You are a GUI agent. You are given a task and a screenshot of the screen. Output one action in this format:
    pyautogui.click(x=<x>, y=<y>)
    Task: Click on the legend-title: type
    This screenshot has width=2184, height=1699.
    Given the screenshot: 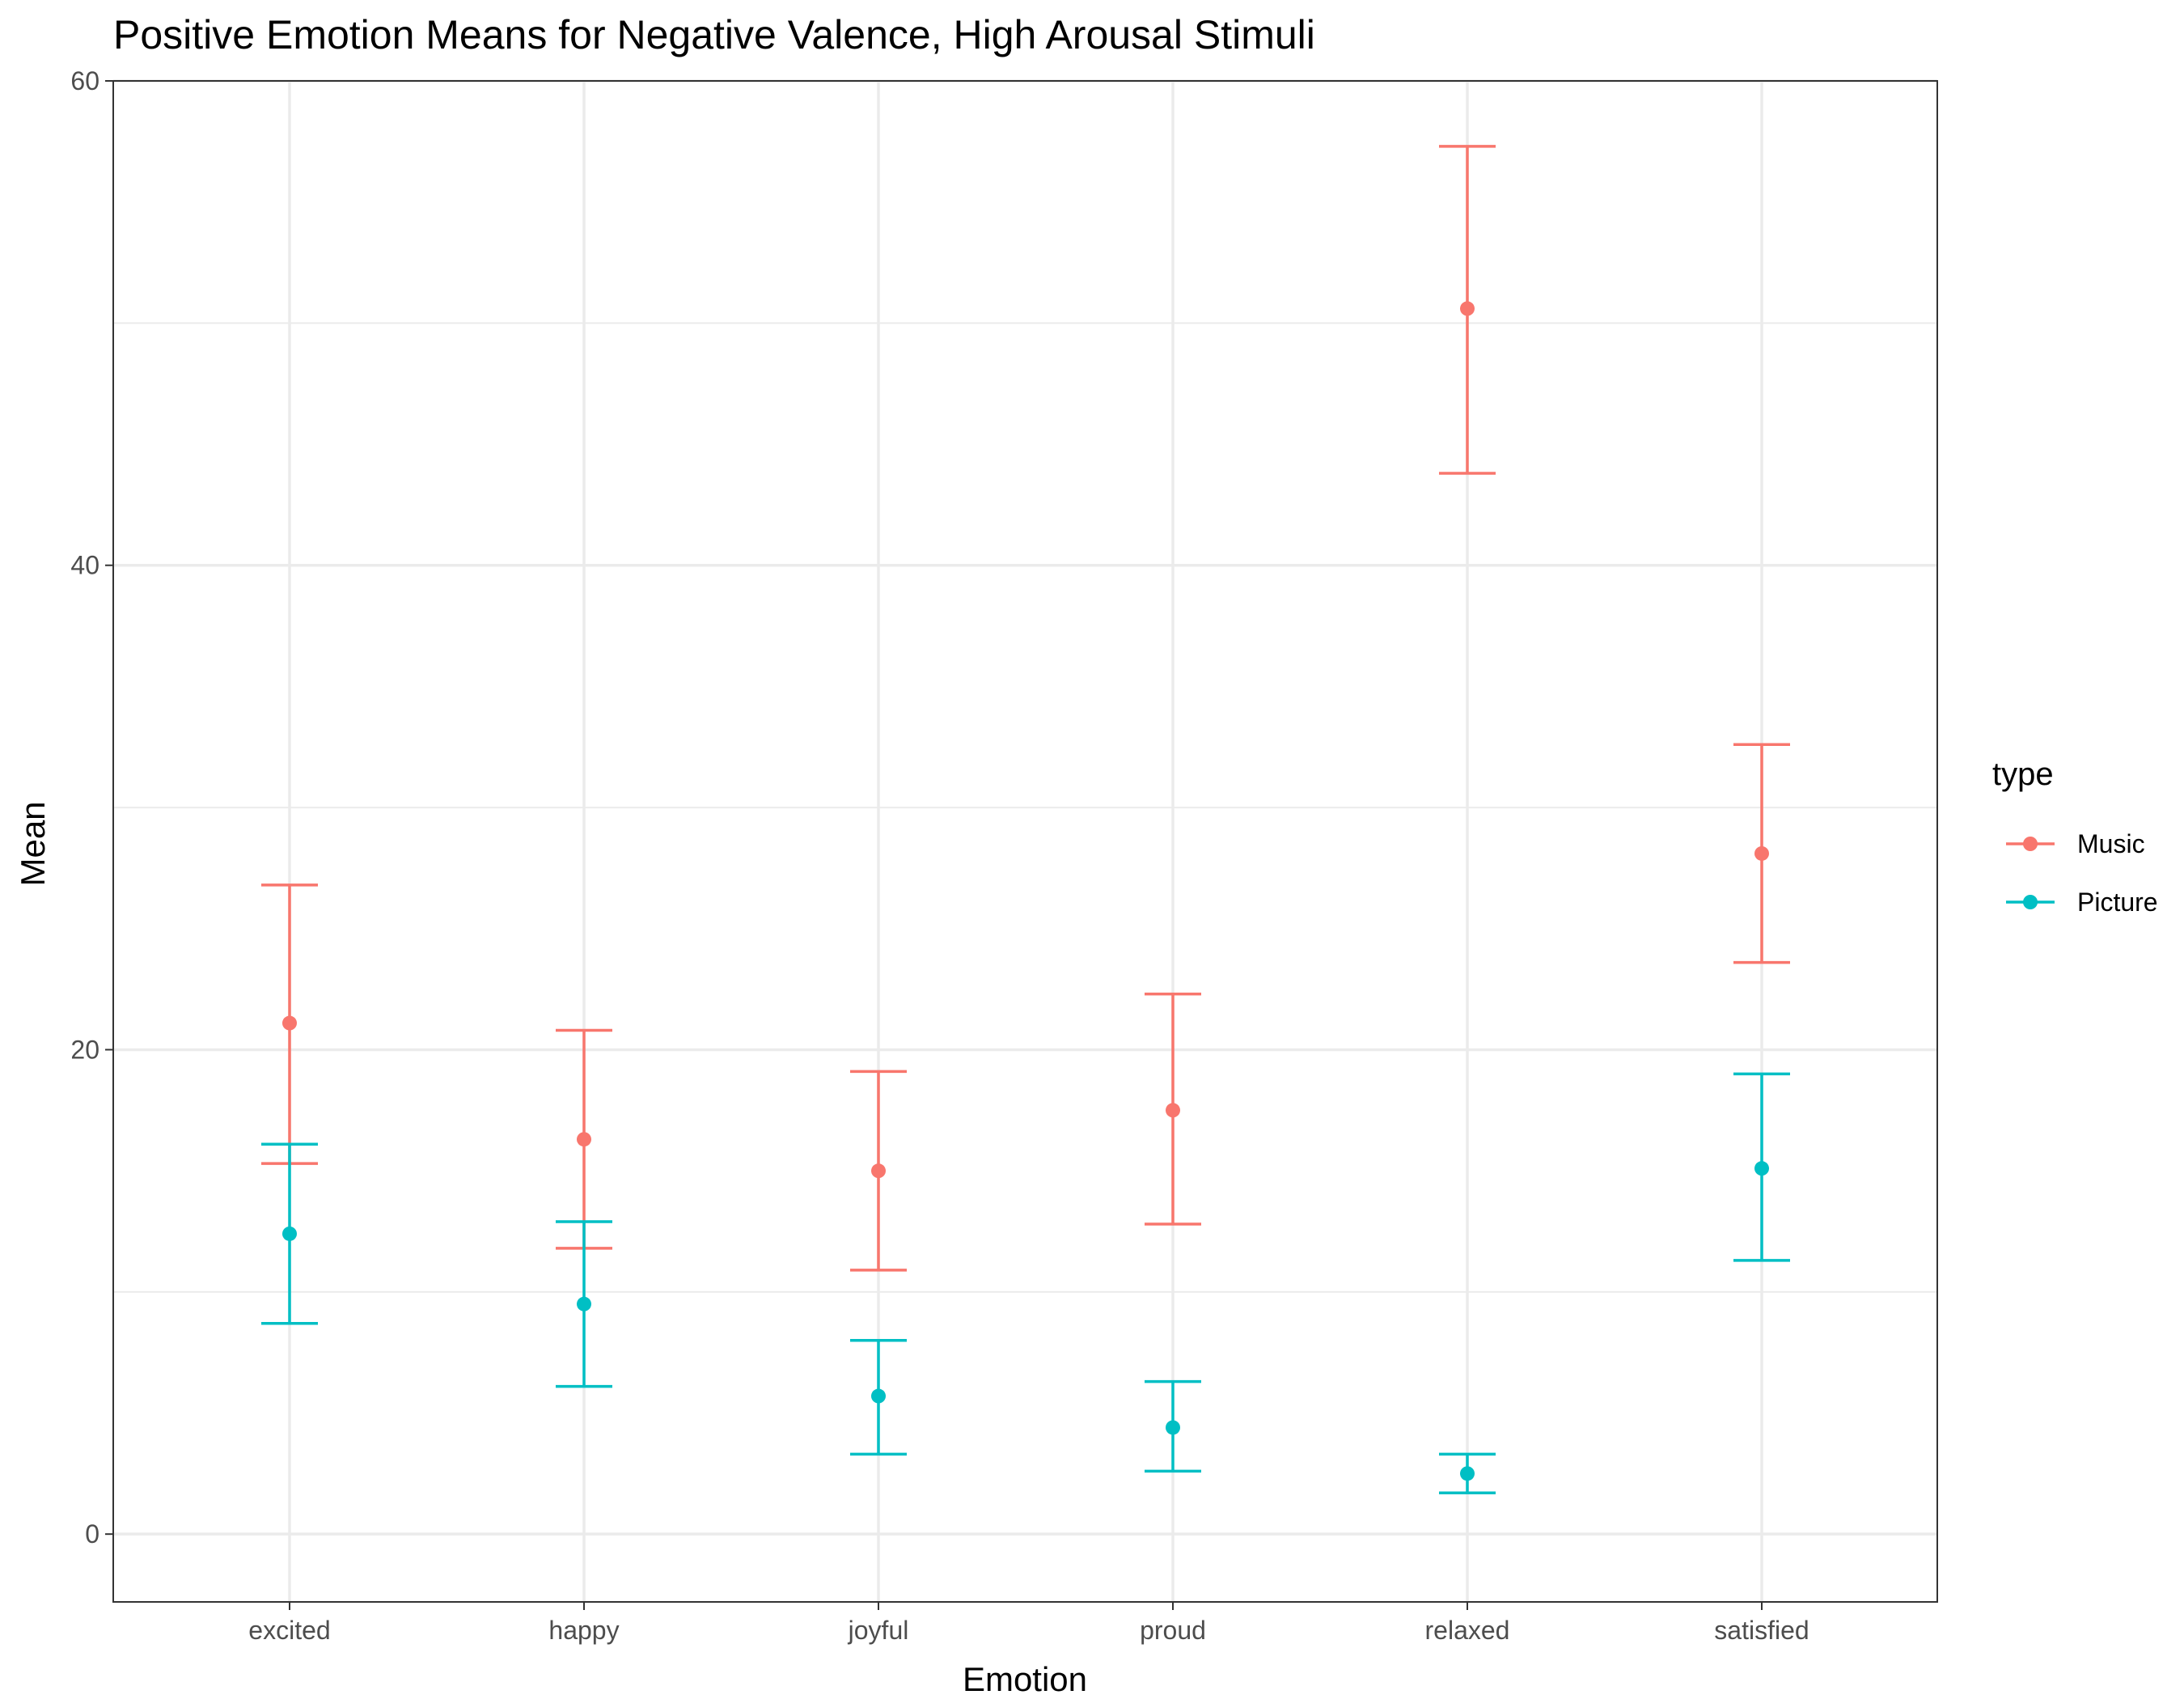 What is the action you would take?
    pyautogui.click(x=2023, y=774)
    